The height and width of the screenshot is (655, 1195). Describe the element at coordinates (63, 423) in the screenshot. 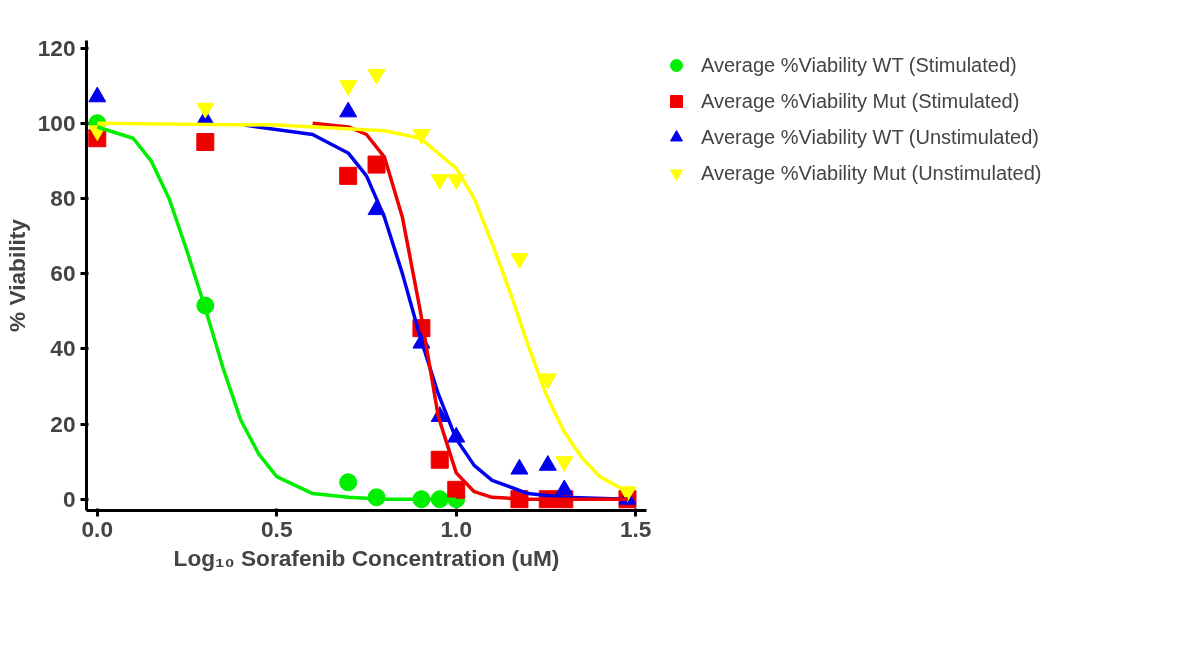

I see `y-tick-label: 20` at that location.